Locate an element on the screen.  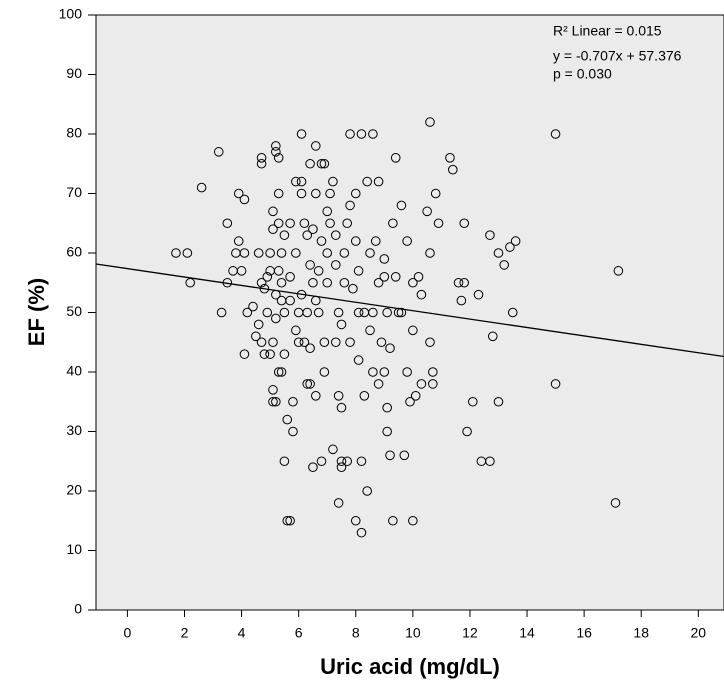
x-tick-label: 4 is located at coordinates (242, 633).